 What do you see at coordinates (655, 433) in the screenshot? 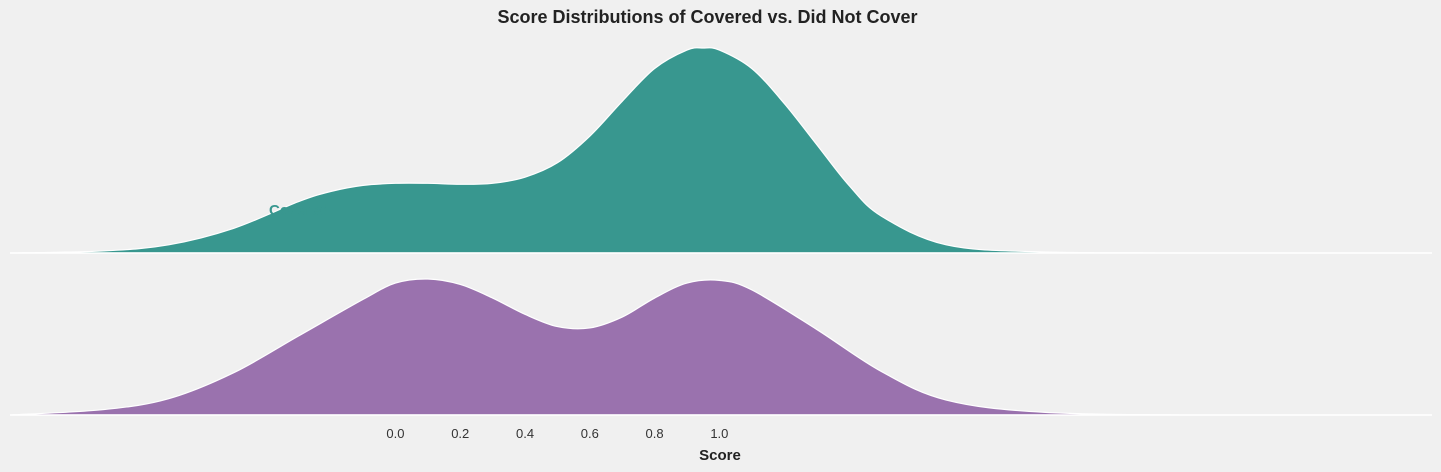
I see `x-tick-label: 0.8` at bounding box center [655, 433].